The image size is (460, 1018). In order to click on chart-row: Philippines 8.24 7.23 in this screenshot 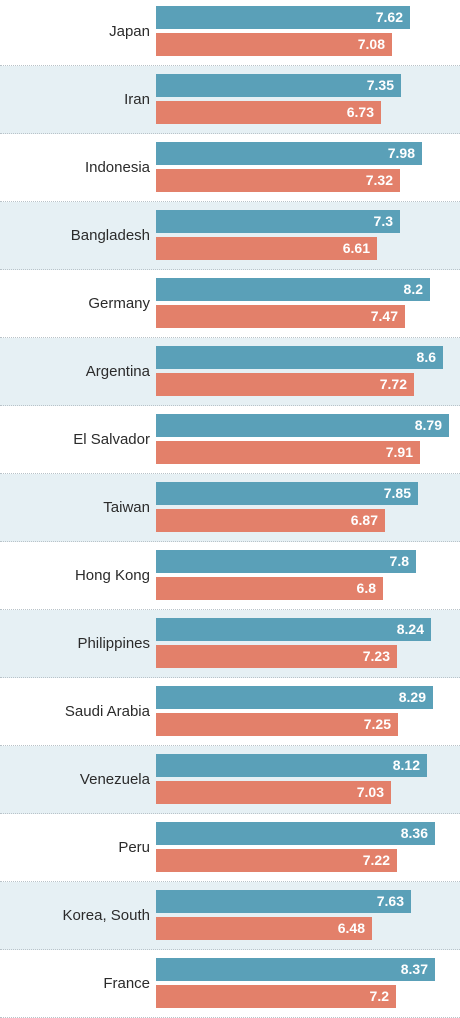, I will do `click(230, 644)`.